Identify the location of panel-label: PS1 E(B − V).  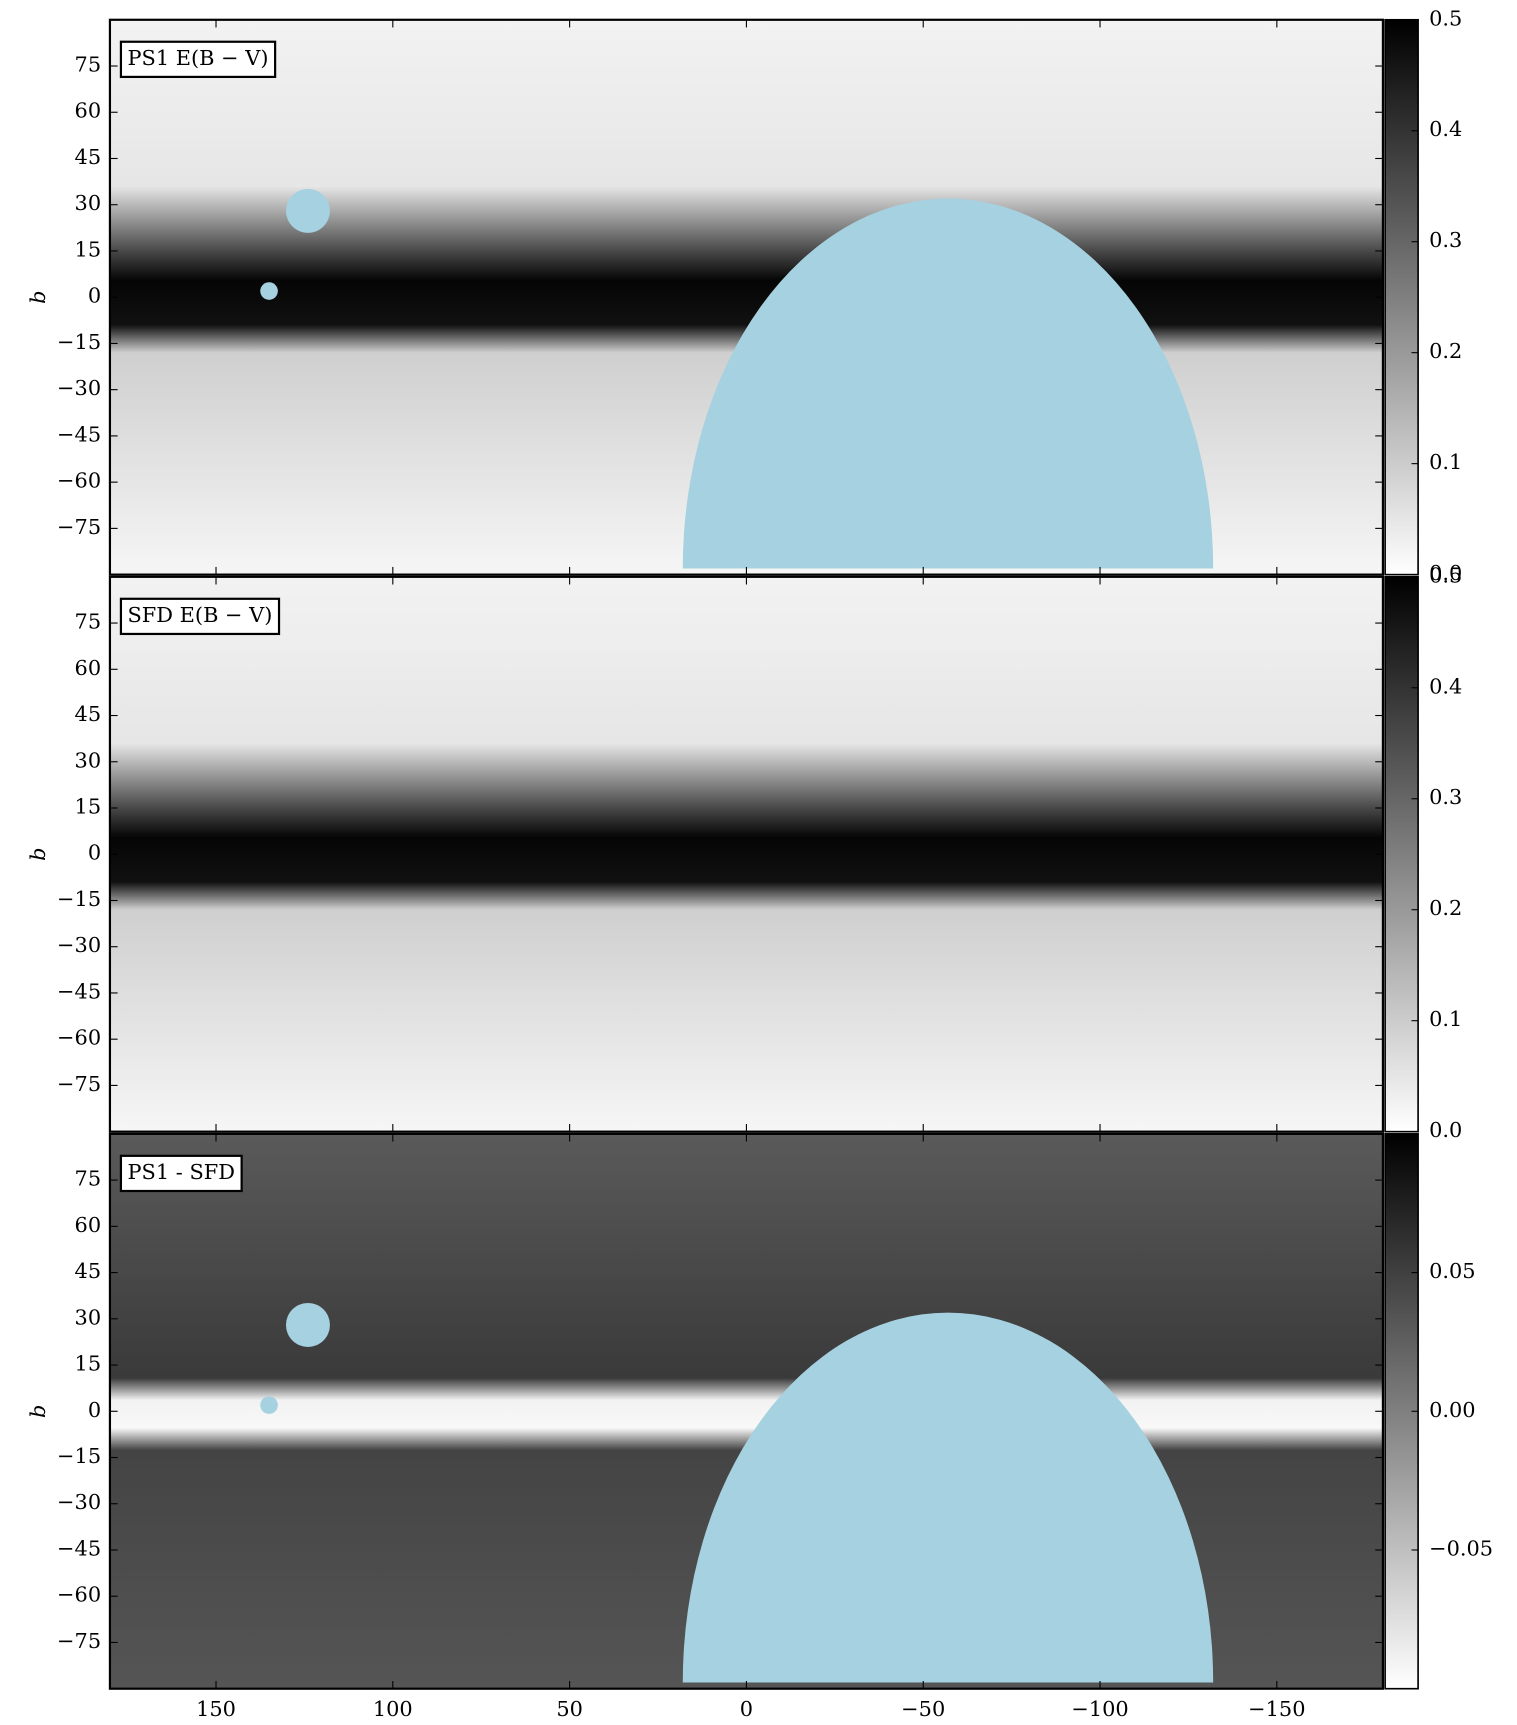
(198, 58).